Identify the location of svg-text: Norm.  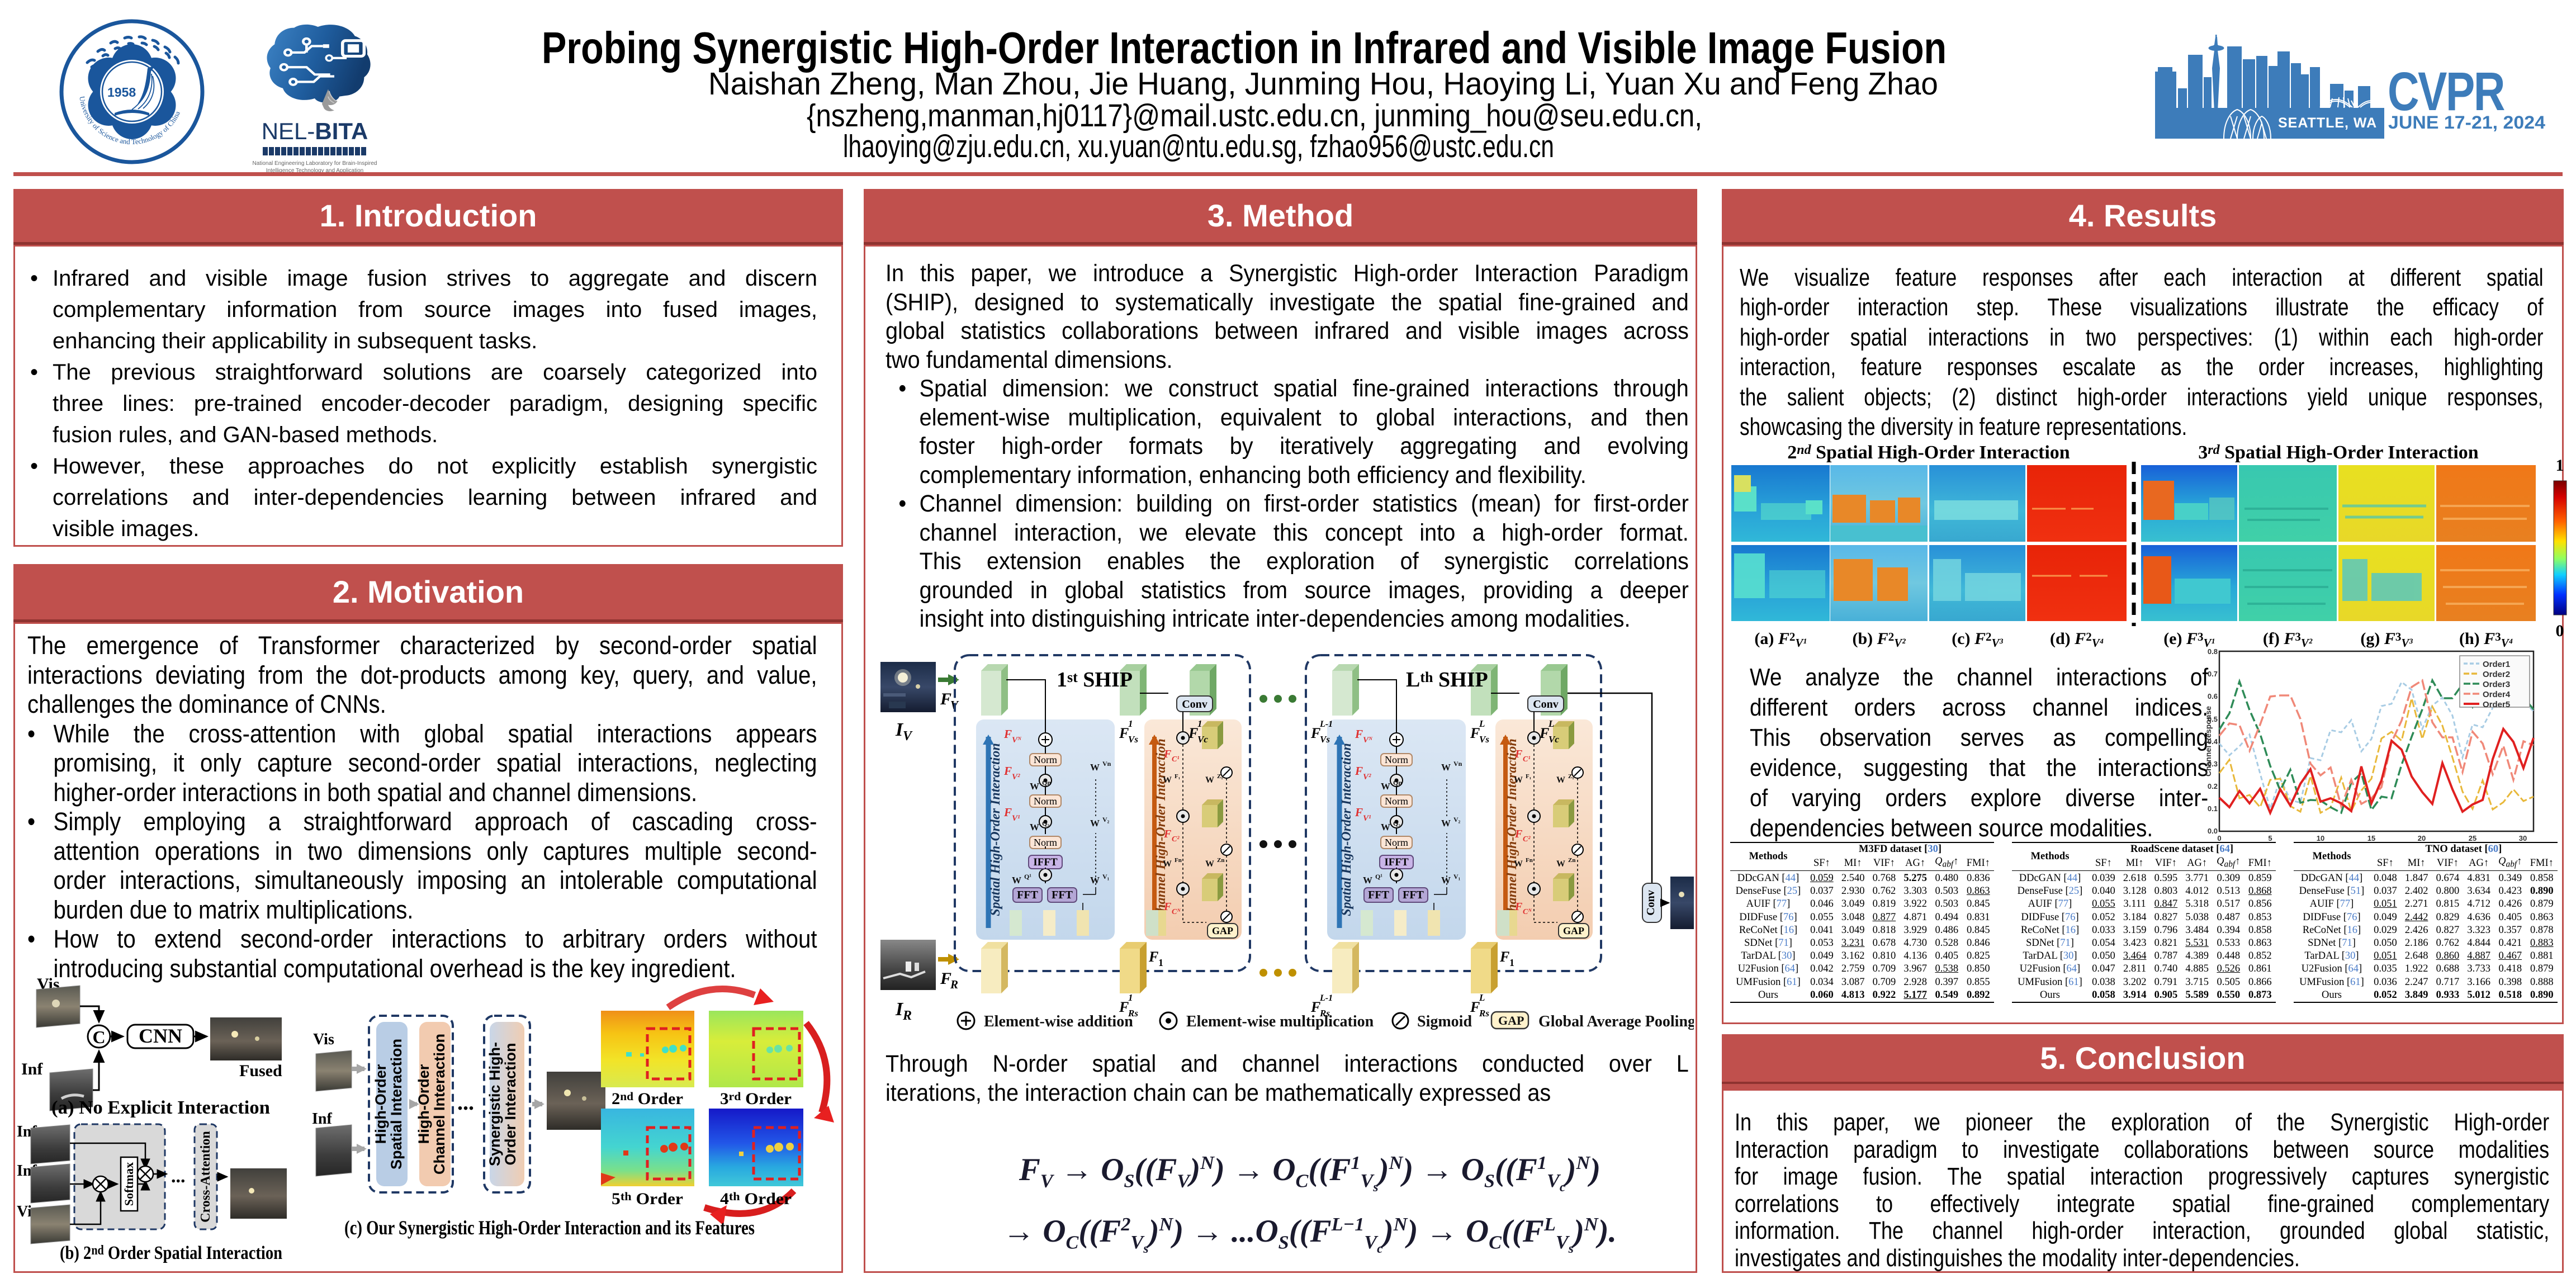
(1045, 801).